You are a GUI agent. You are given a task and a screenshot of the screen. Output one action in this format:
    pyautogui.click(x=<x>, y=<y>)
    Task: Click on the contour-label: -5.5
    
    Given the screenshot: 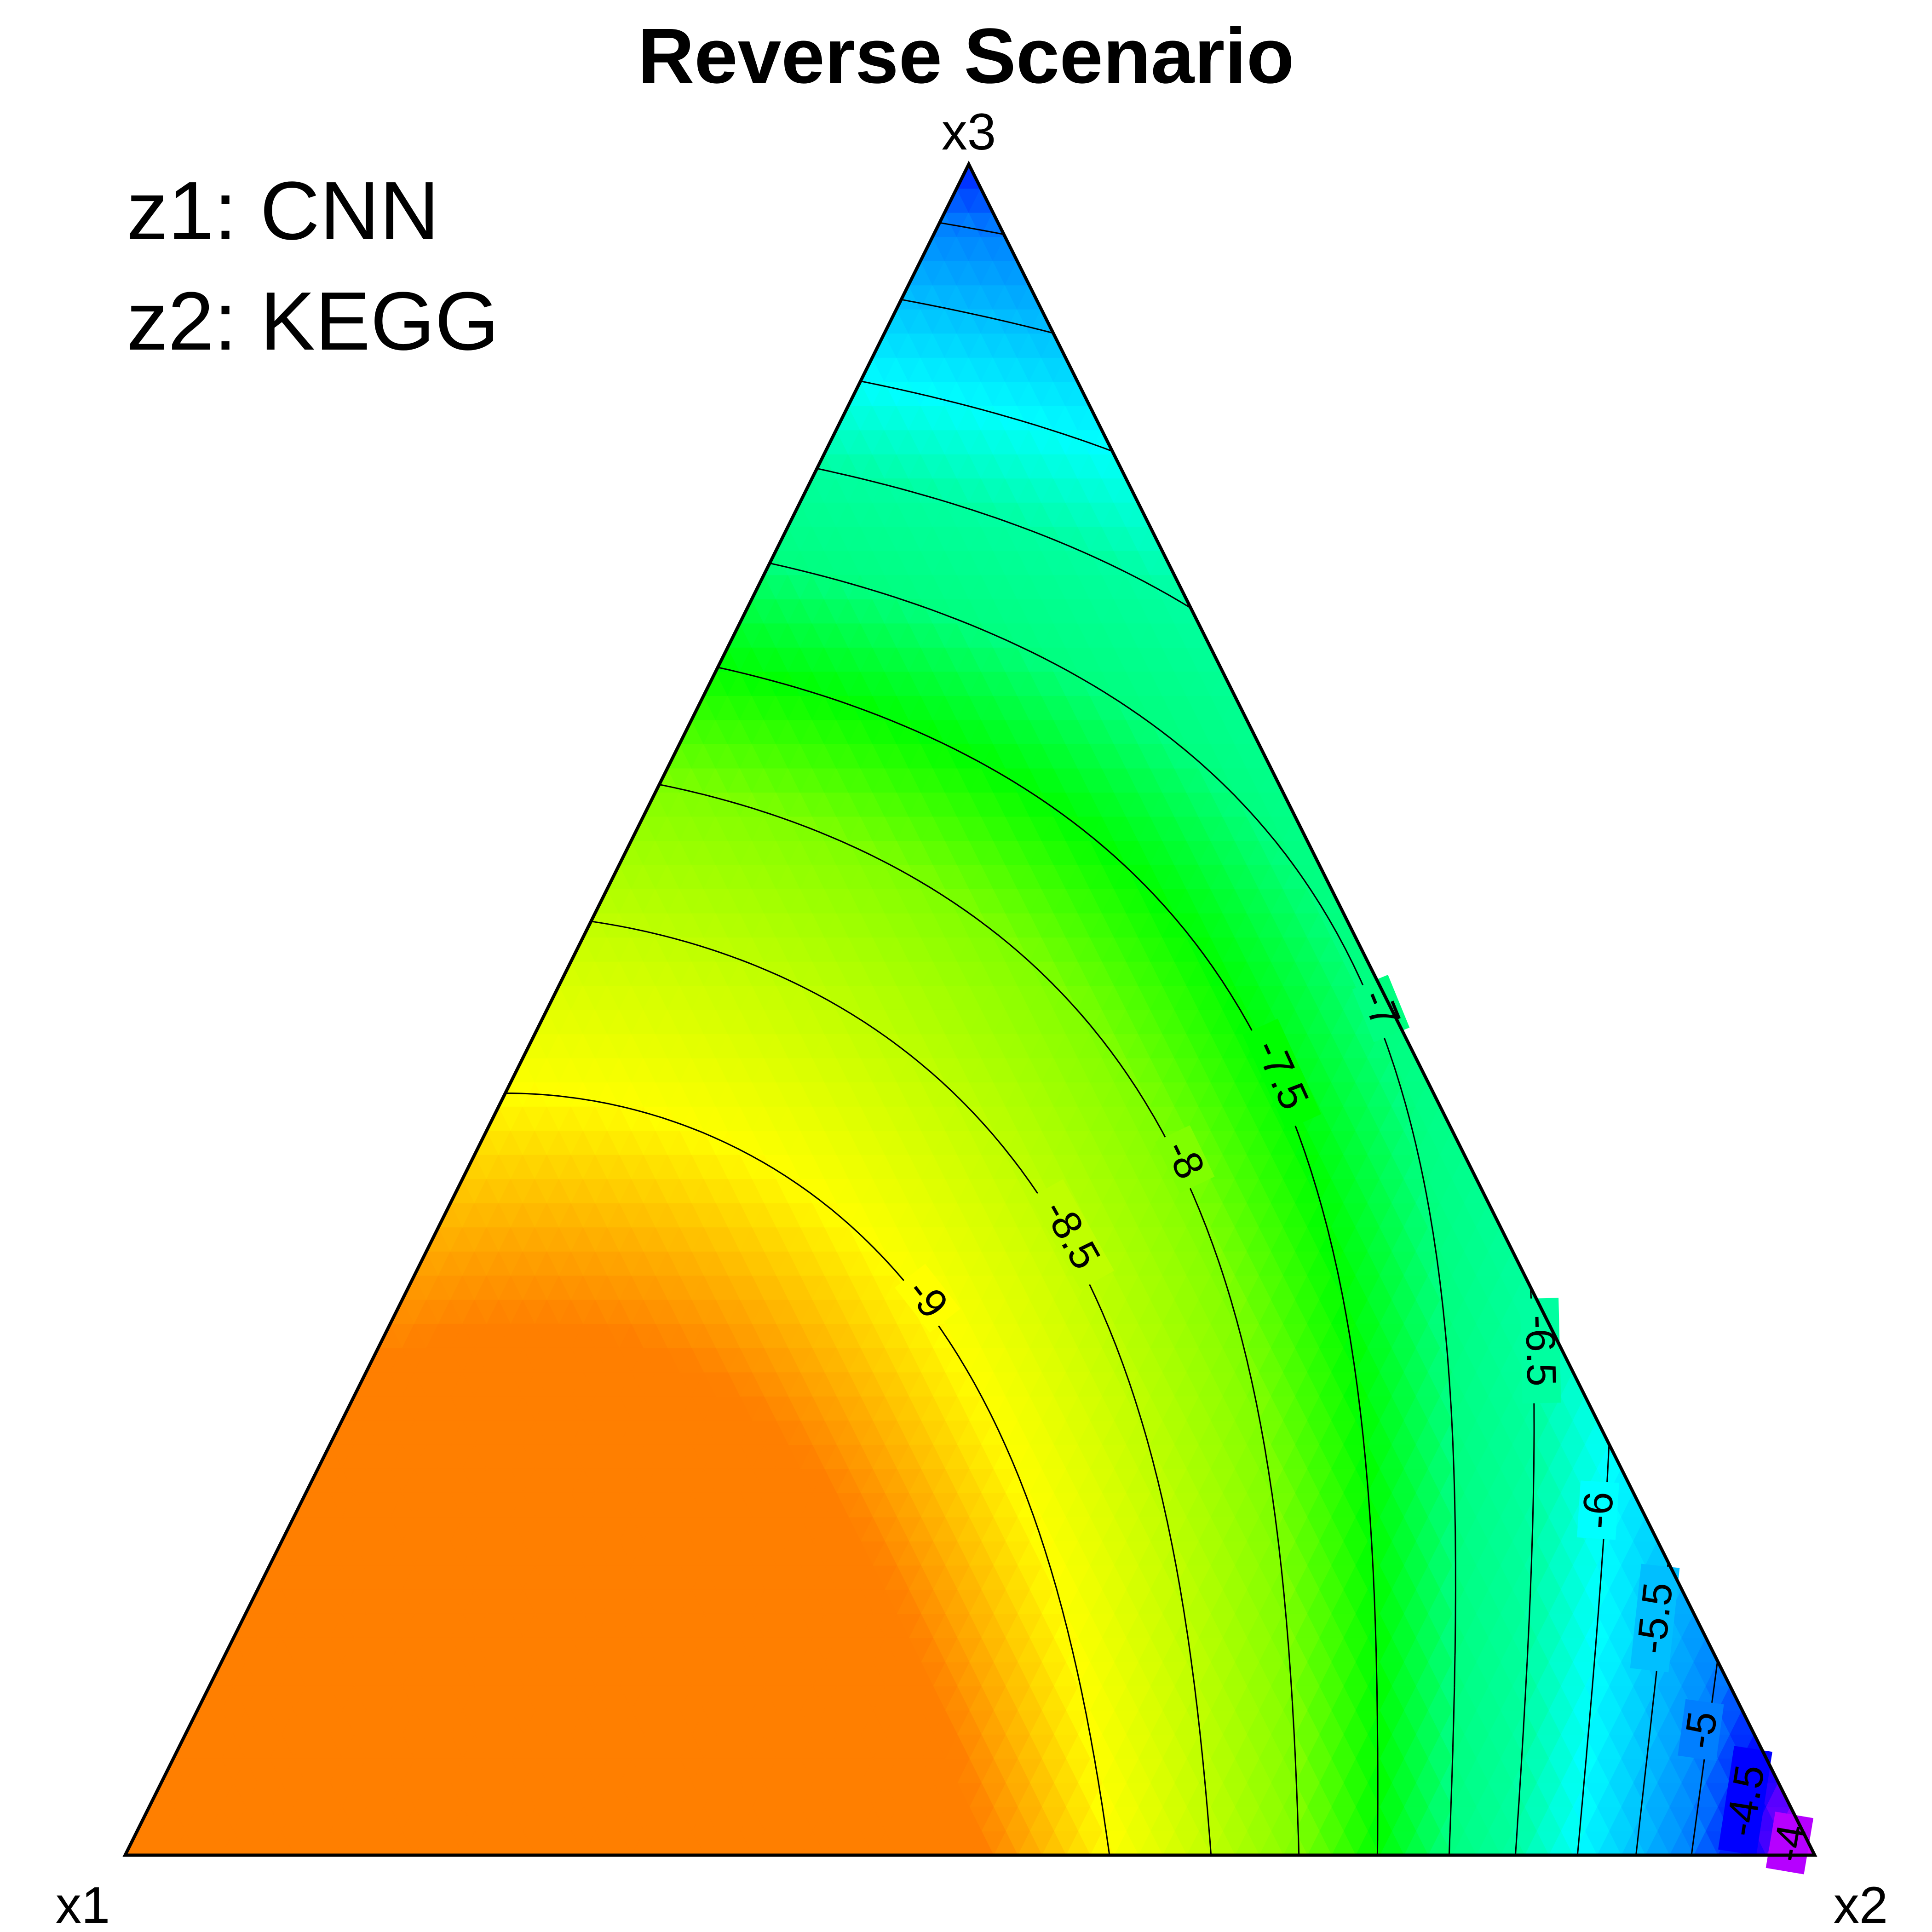 What is the action you would take?
    pyautogui.click(x=1655, y=1618)
    